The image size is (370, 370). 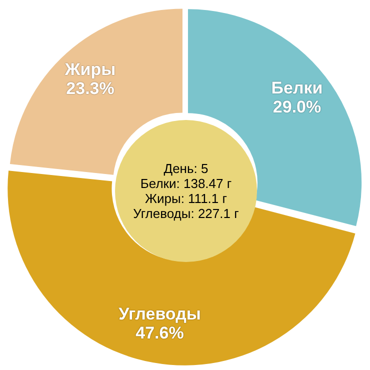 I want to click on slice-label: Углеводы, so click(x=159, y=314).